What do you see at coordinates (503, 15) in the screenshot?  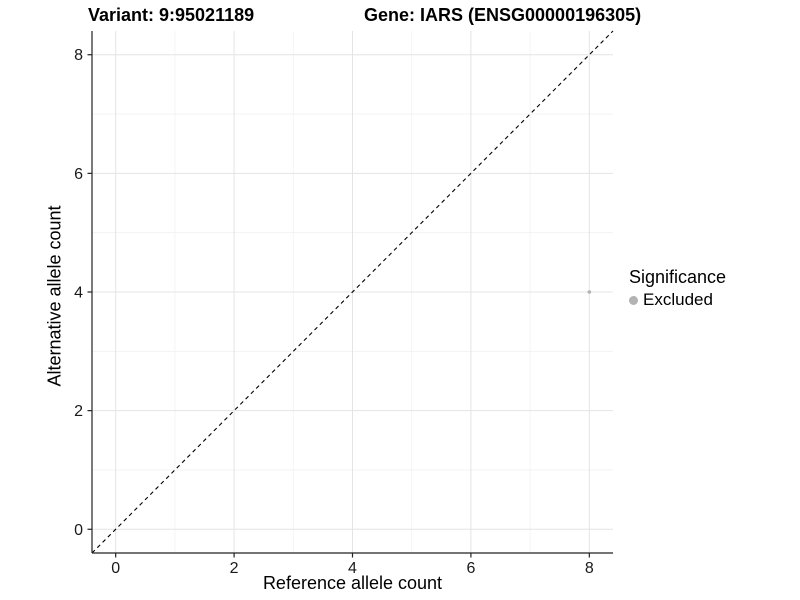 I see `gene-title: Gene: IARS (ENSG00000196305)` at bounding box center [503, 15].